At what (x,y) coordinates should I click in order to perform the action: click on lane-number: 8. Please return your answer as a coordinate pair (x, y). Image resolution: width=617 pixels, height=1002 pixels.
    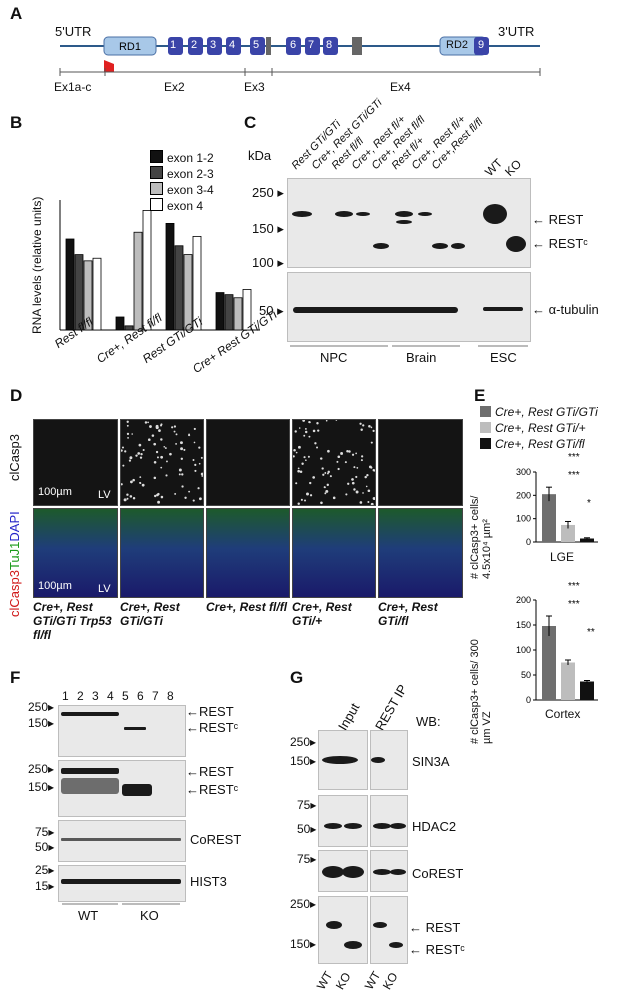
    Looking at the image, I should click on (170, 696).